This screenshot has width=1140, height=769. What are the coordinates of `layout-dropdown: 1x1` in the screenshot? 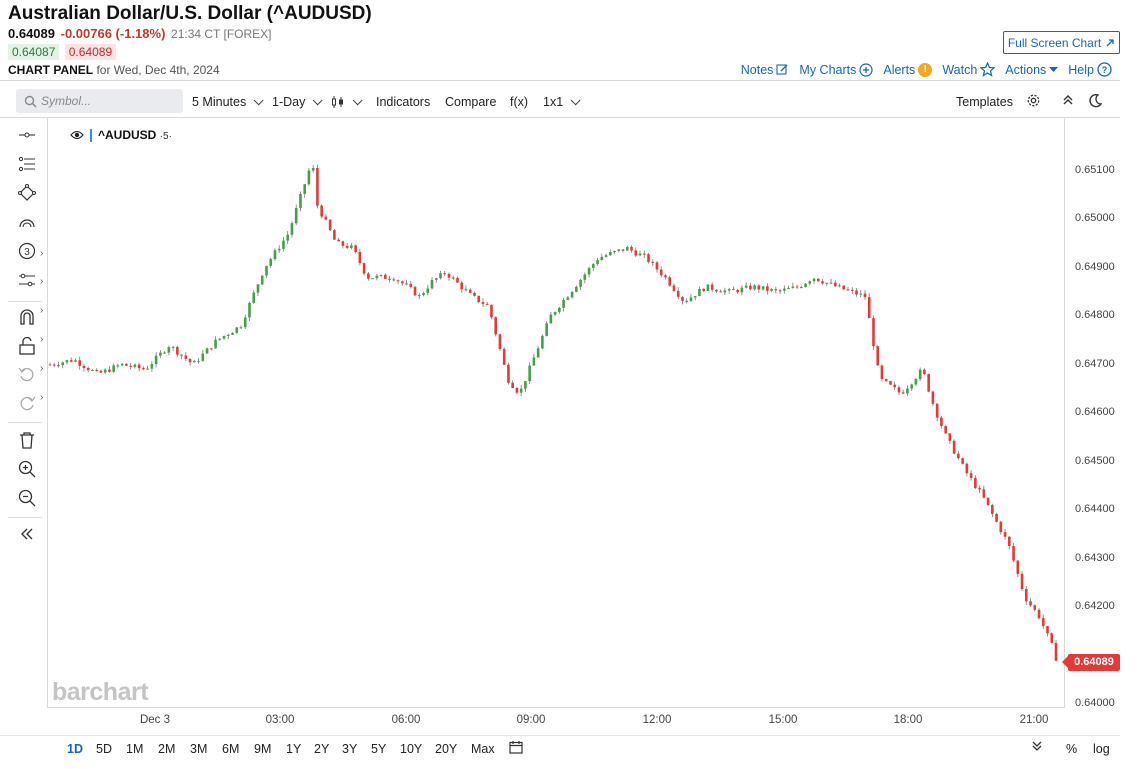 It's located at (562, 101).